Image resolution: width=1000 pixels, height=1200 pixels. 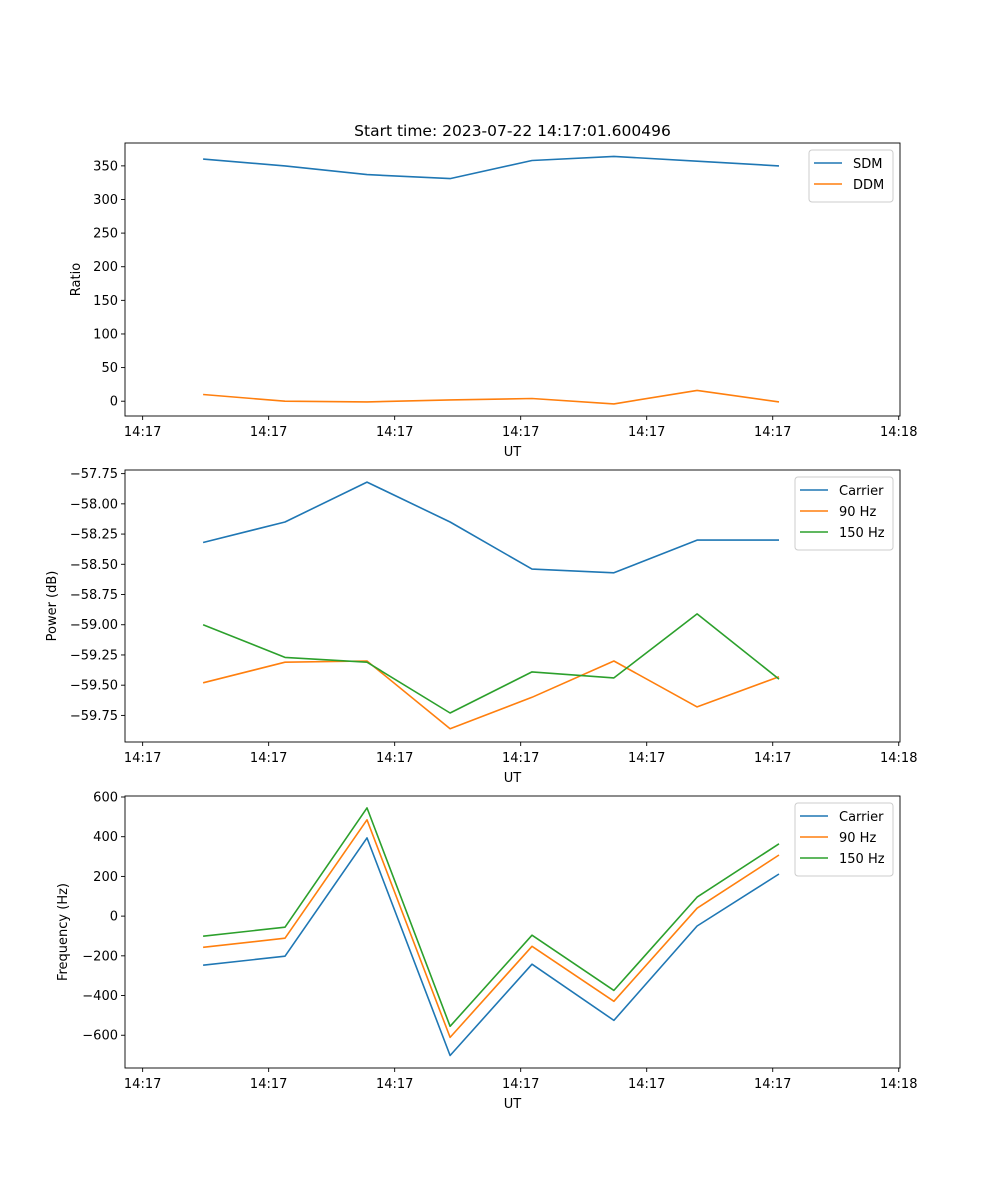 I want to click on y-tick-label: 150, so click(x=105, y=301).